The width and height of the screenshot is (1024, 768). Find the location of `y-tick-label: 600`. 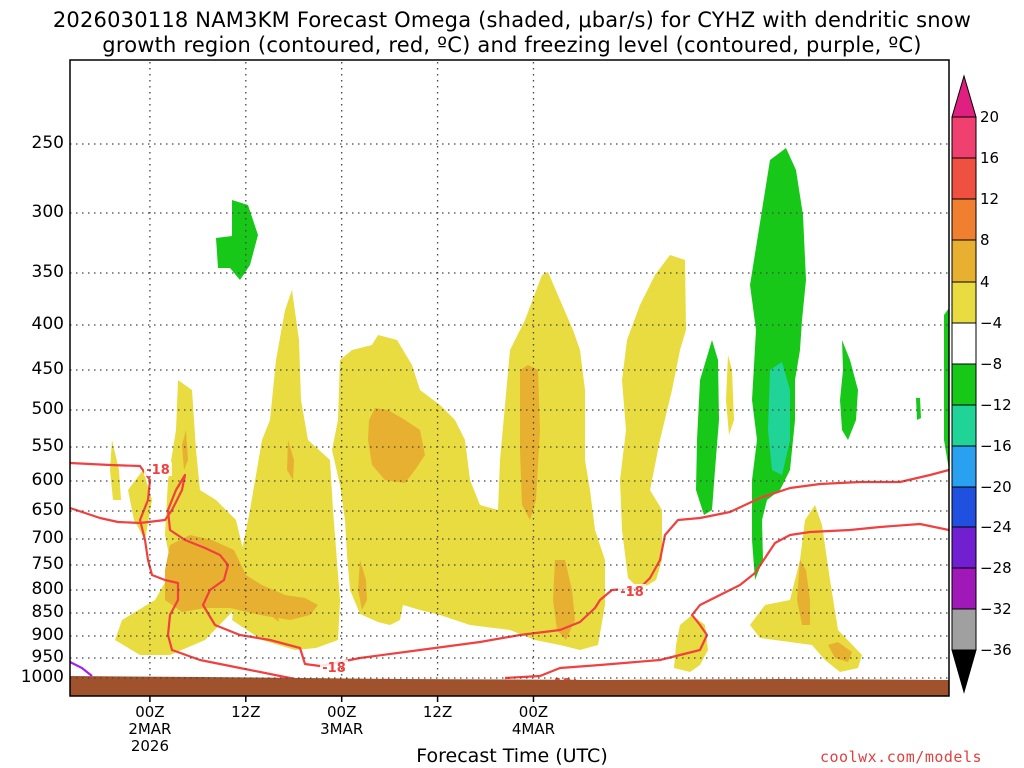

y-tick-label: 600 is located at coordinates (47, 480).